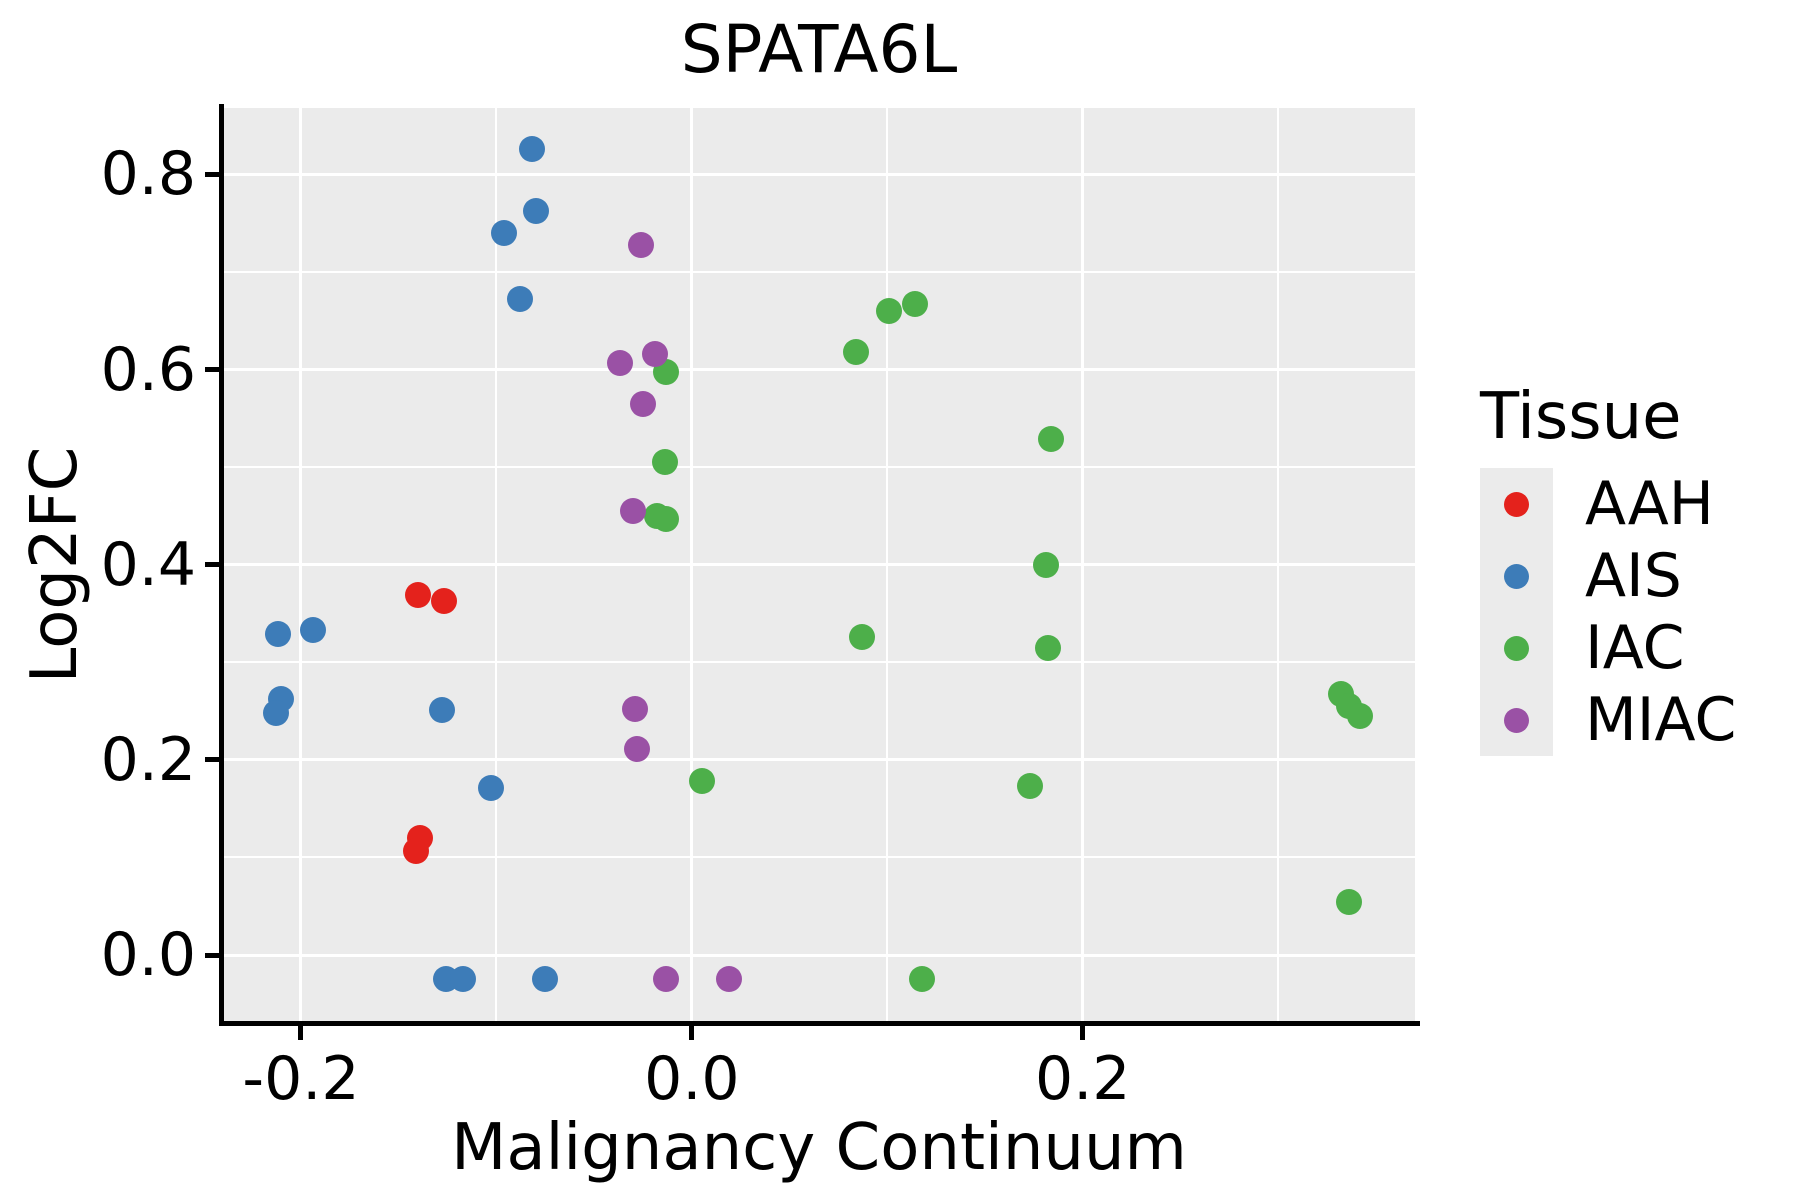 The width and height of the screenshot is (1800, 1200). I want to click on legend-entry-iac: IAC, so click(1640, 648).